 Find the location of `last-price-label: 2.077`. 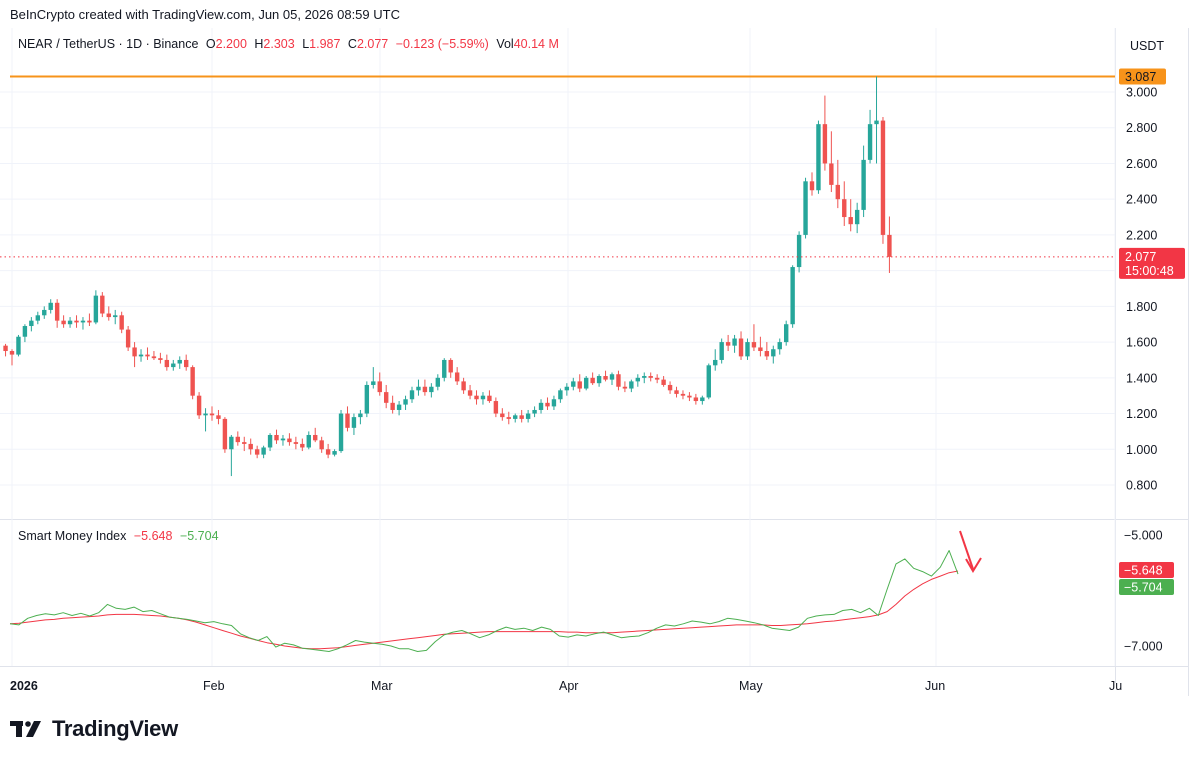

last-price-label: 2.077 is located at coordinates (1140, 257).